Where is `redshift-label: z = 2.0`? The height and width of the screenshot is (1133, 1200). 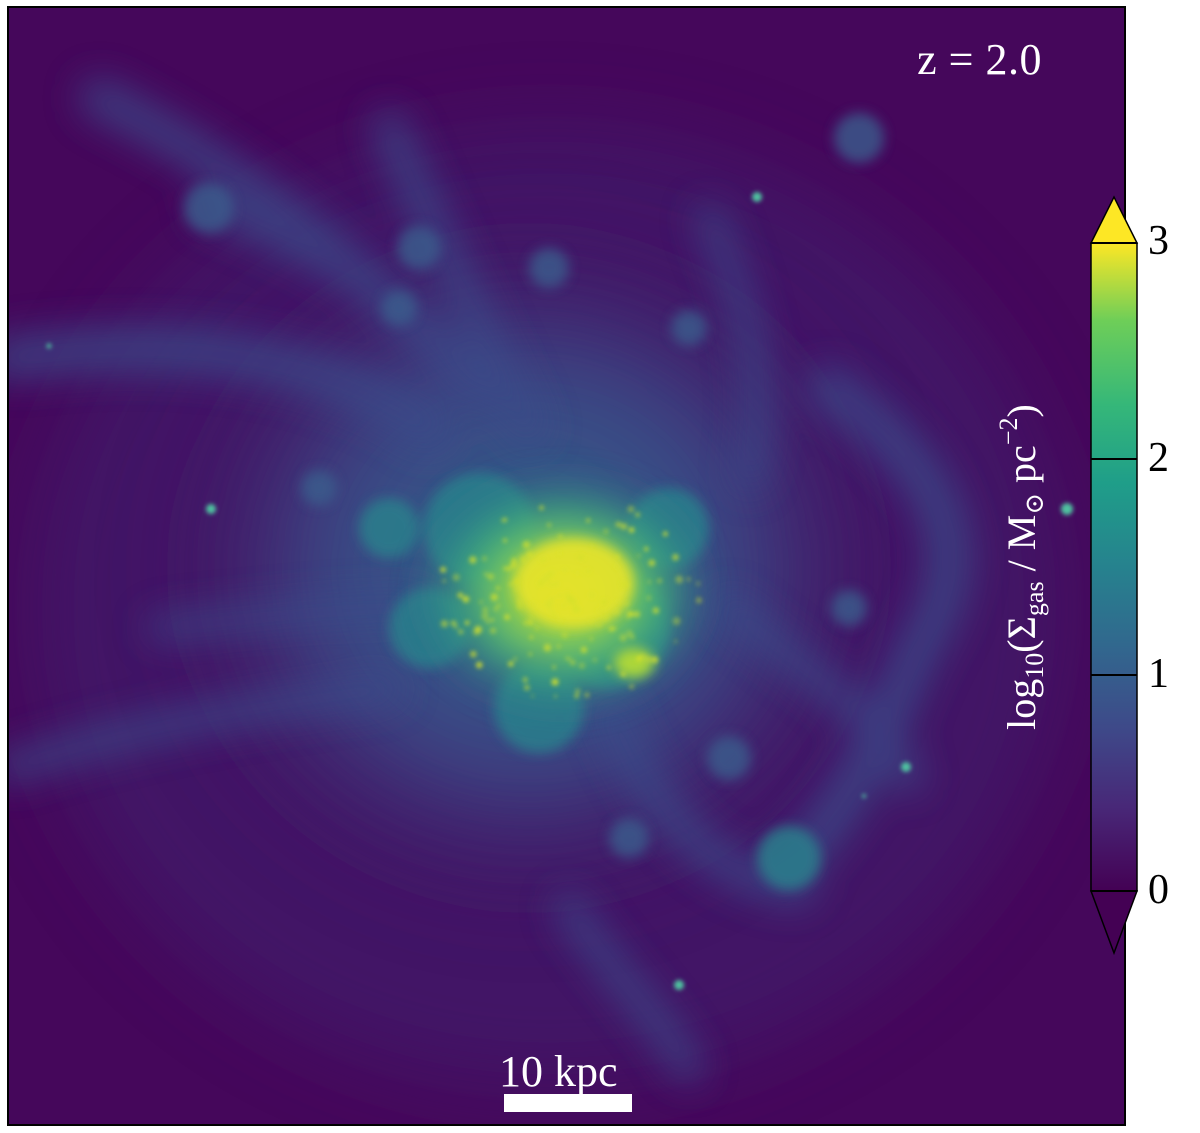
redshift-label: z = 2.0 is located at coordinates (979, 59).